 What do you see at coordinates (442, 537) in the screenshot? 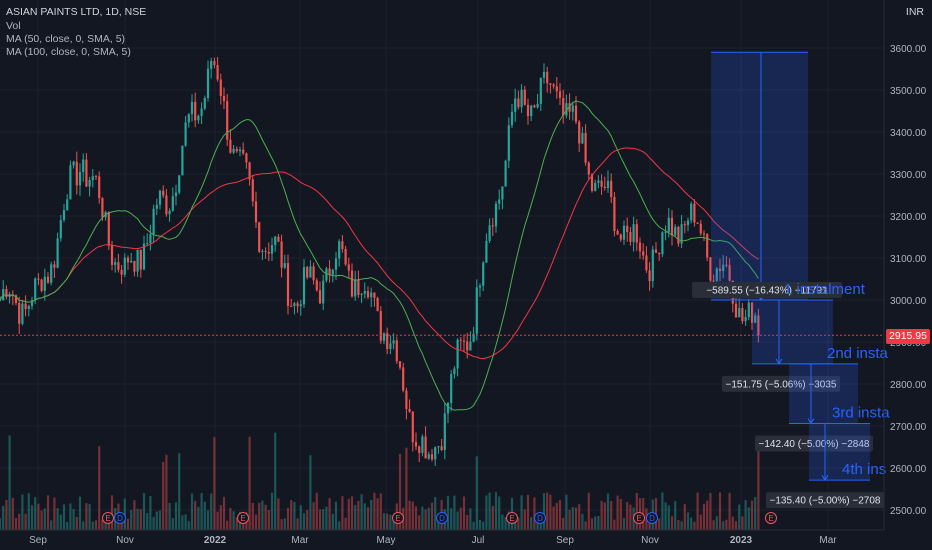
I see `time-axis: Sep Nov 2022 Mar May Jul Sep Nov 2023 Mar` at bounding box center [442, 537].